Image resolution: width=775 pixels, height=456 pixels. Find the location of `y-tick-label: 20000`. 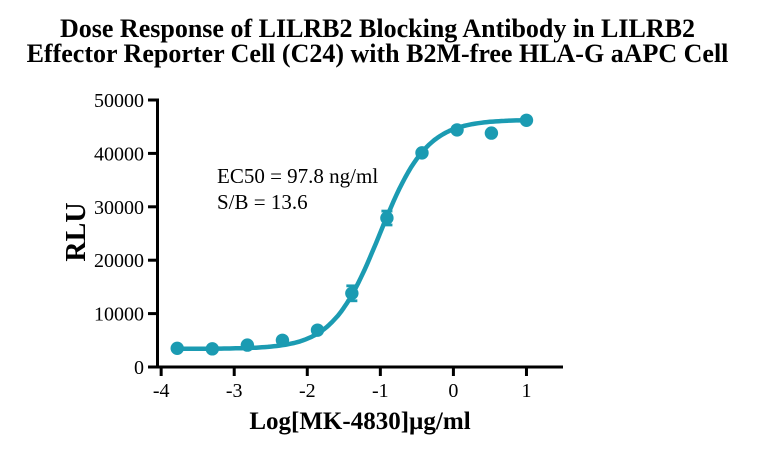

y-tick-label: 20000 is located at coordinates (119, 261).